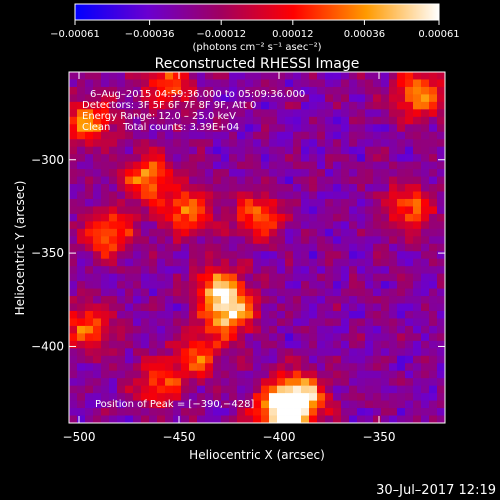  What do you see at coordinates (79, 437) in the screenshot?
I see `x-tick-label: −500` at bounding box center [79, 437].